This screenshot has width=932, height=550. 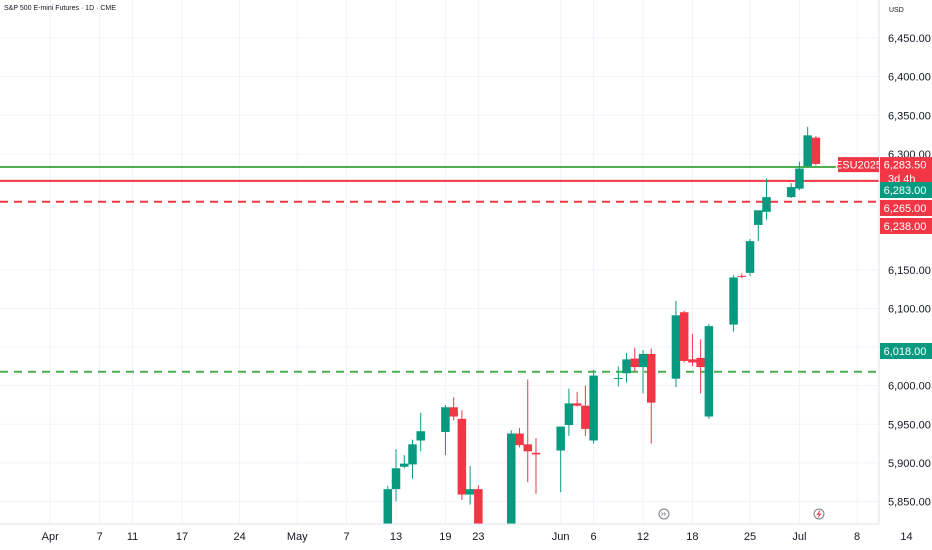 What do you see at coordinates (692, 537) in the screenshot?
I see `time-tick-label: 18` at bounding box center [692, 537].